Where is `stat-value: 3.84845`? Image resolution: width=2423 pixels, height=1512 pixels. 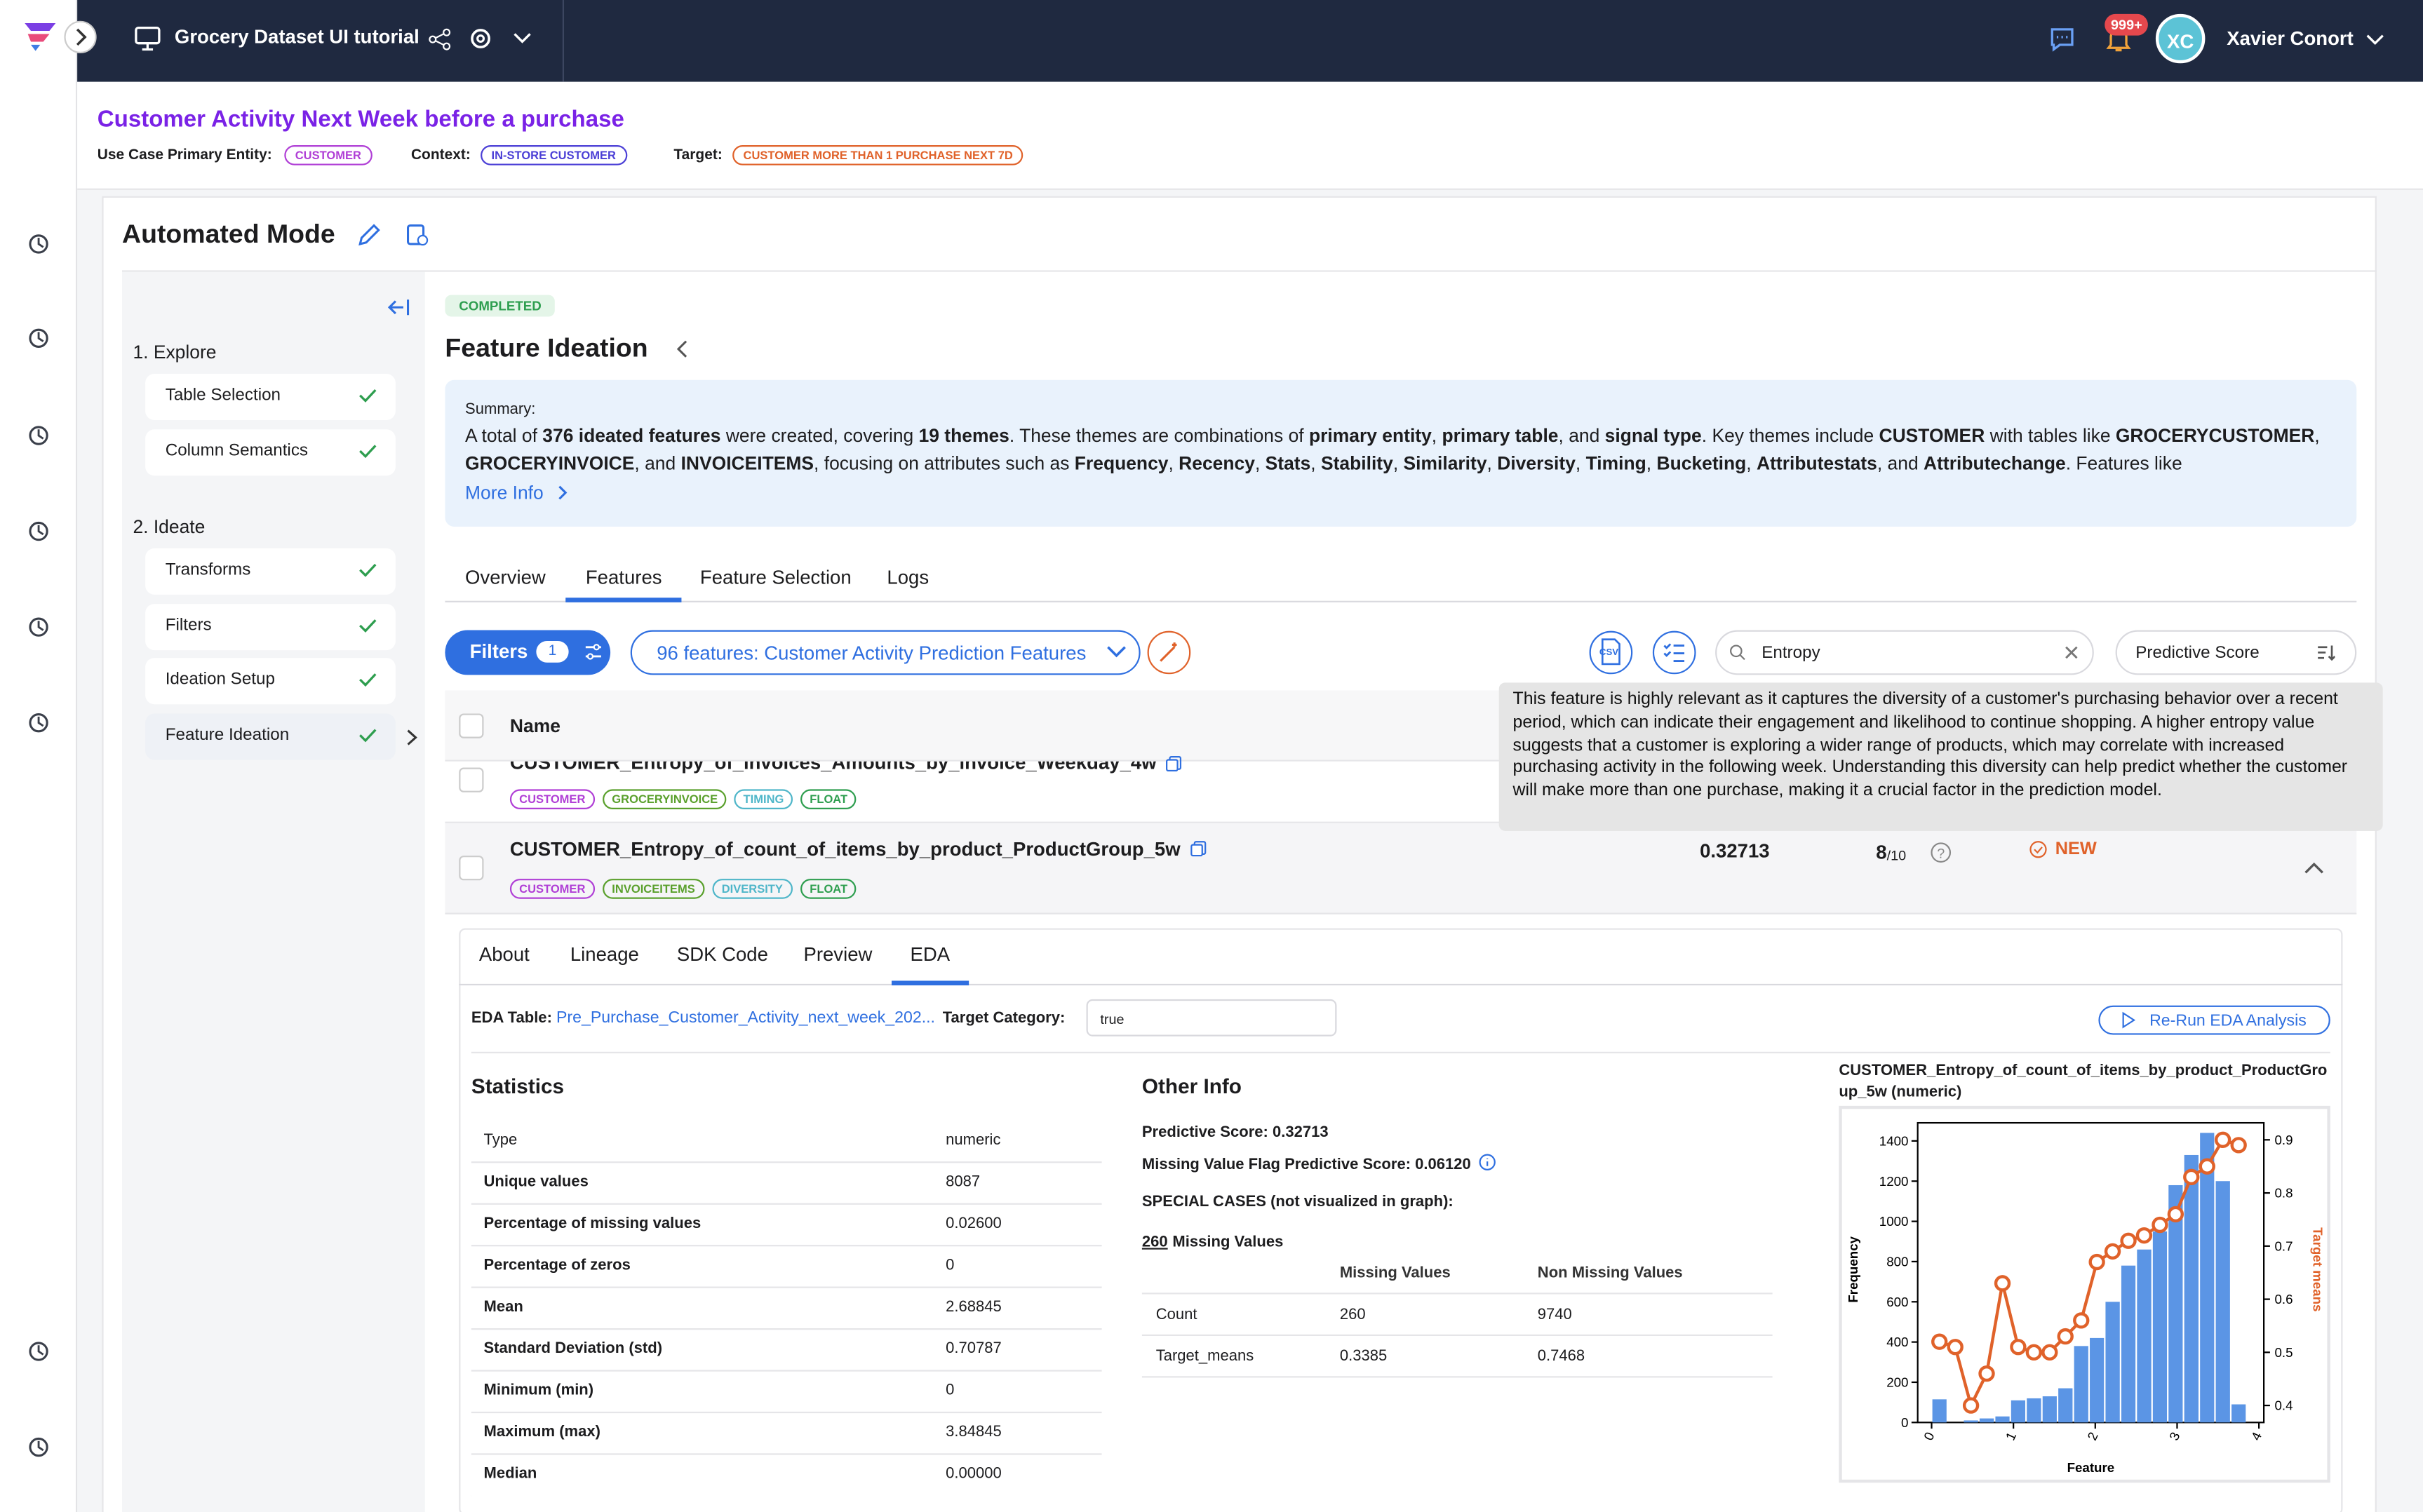 stat-value: 3.84845 is located at coordinates (974, 1432).